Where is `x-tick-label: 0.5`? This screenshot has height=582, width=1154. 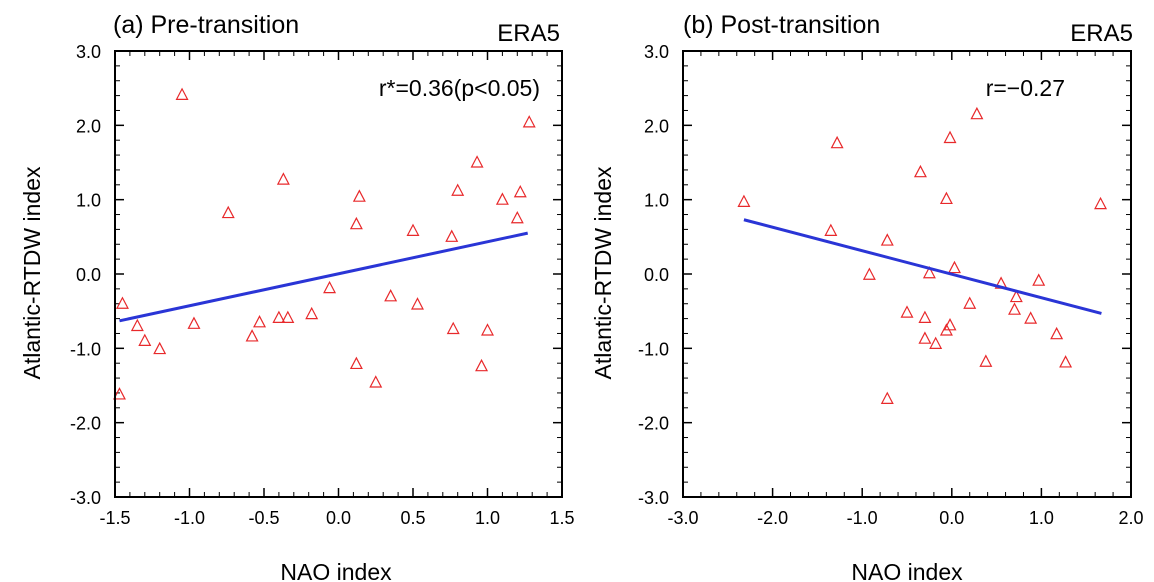 x-tick-label: 0.5 is located at coordinates (412, 518).